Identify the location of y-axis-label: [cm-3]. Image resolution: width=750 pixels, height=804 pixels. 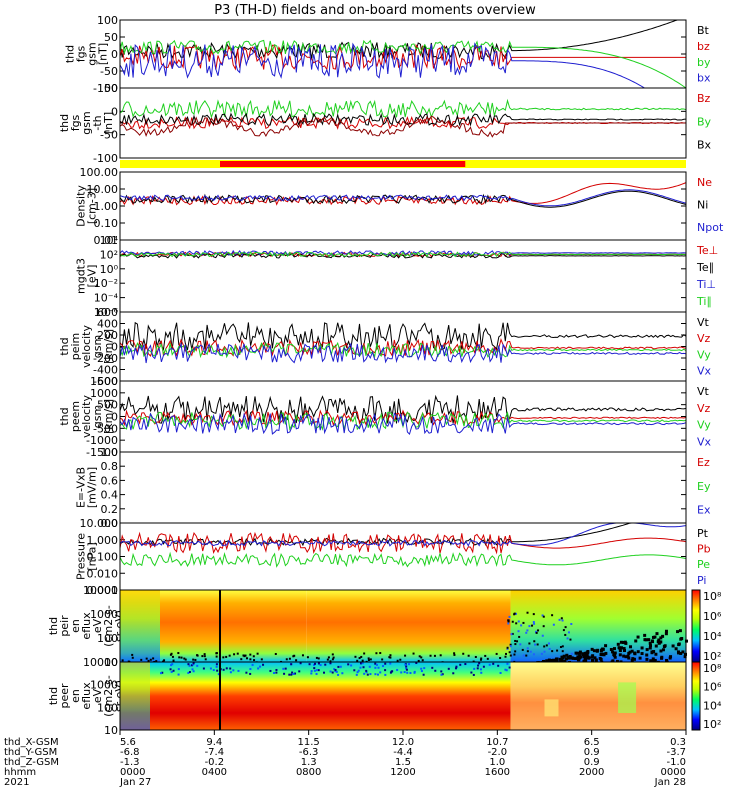
(92, 206).